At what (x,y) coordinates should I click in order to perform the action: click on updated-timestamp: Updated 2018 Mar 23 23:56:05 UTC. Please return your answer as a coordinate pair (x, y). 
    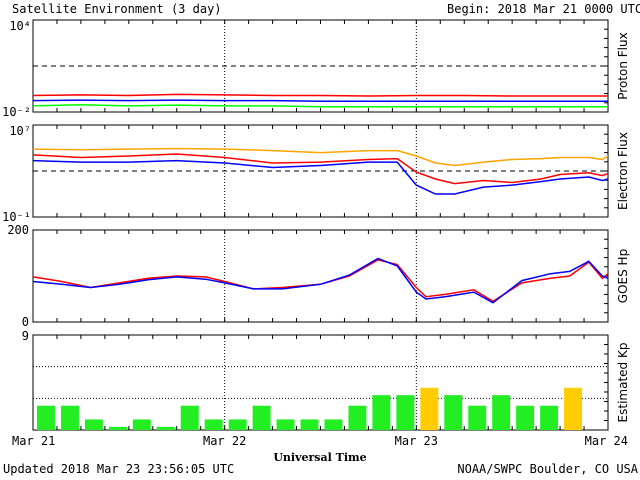
    Looking at the image, I should click on (118, 469).